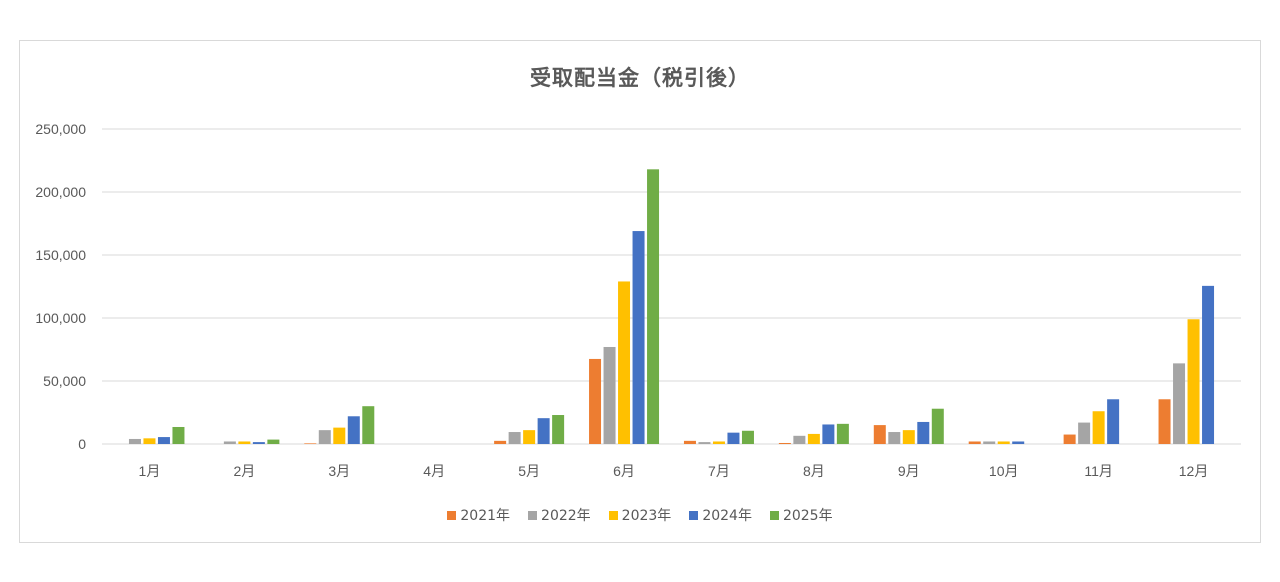 This screenshot has height=582, width=1280. Describe the element at coordinates (244, 471) in the screenshot. I see `x-tick-label: 2月` at that location.